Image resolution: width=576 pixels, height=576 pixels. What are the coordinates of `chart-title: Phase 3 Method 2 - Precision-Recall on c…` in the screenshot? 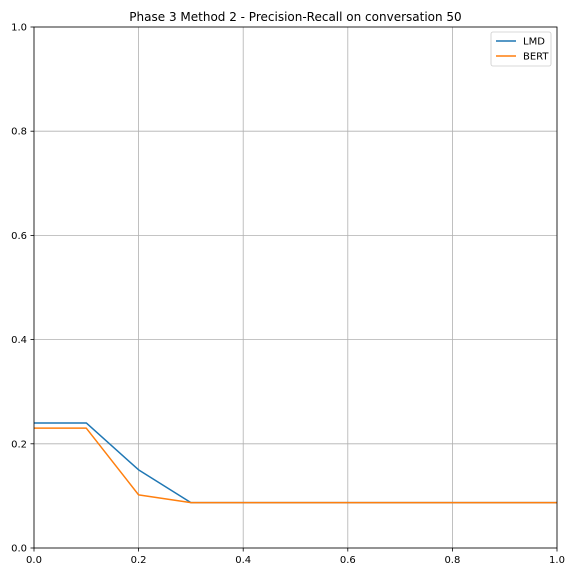 It's located at (295, 17).